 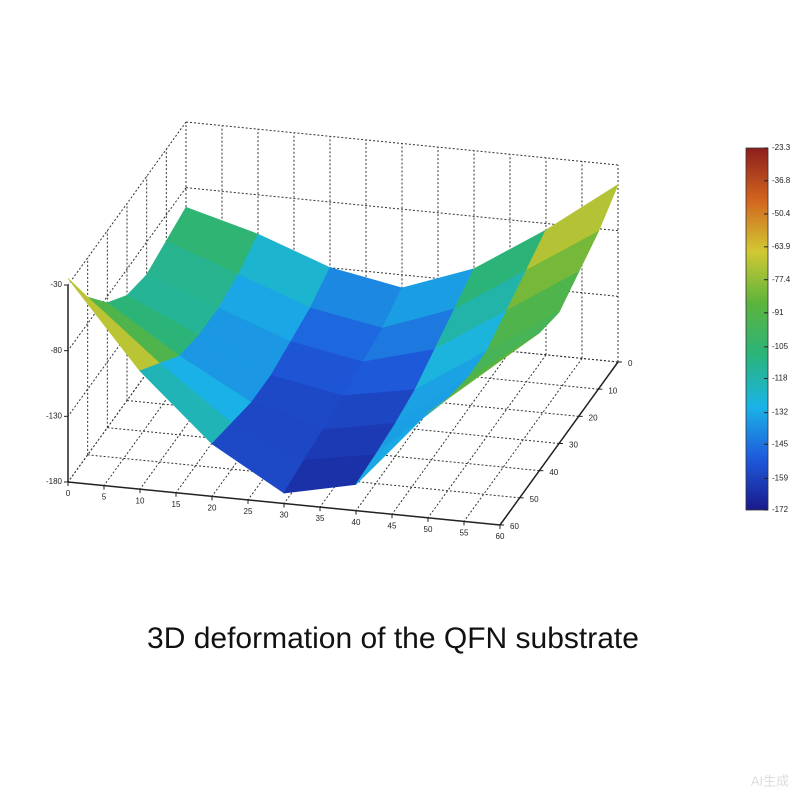 What do you see at coordinates (54, 415) in the screenshot?
I see `z-tick-label: -130` at bounding box center [54, 415].